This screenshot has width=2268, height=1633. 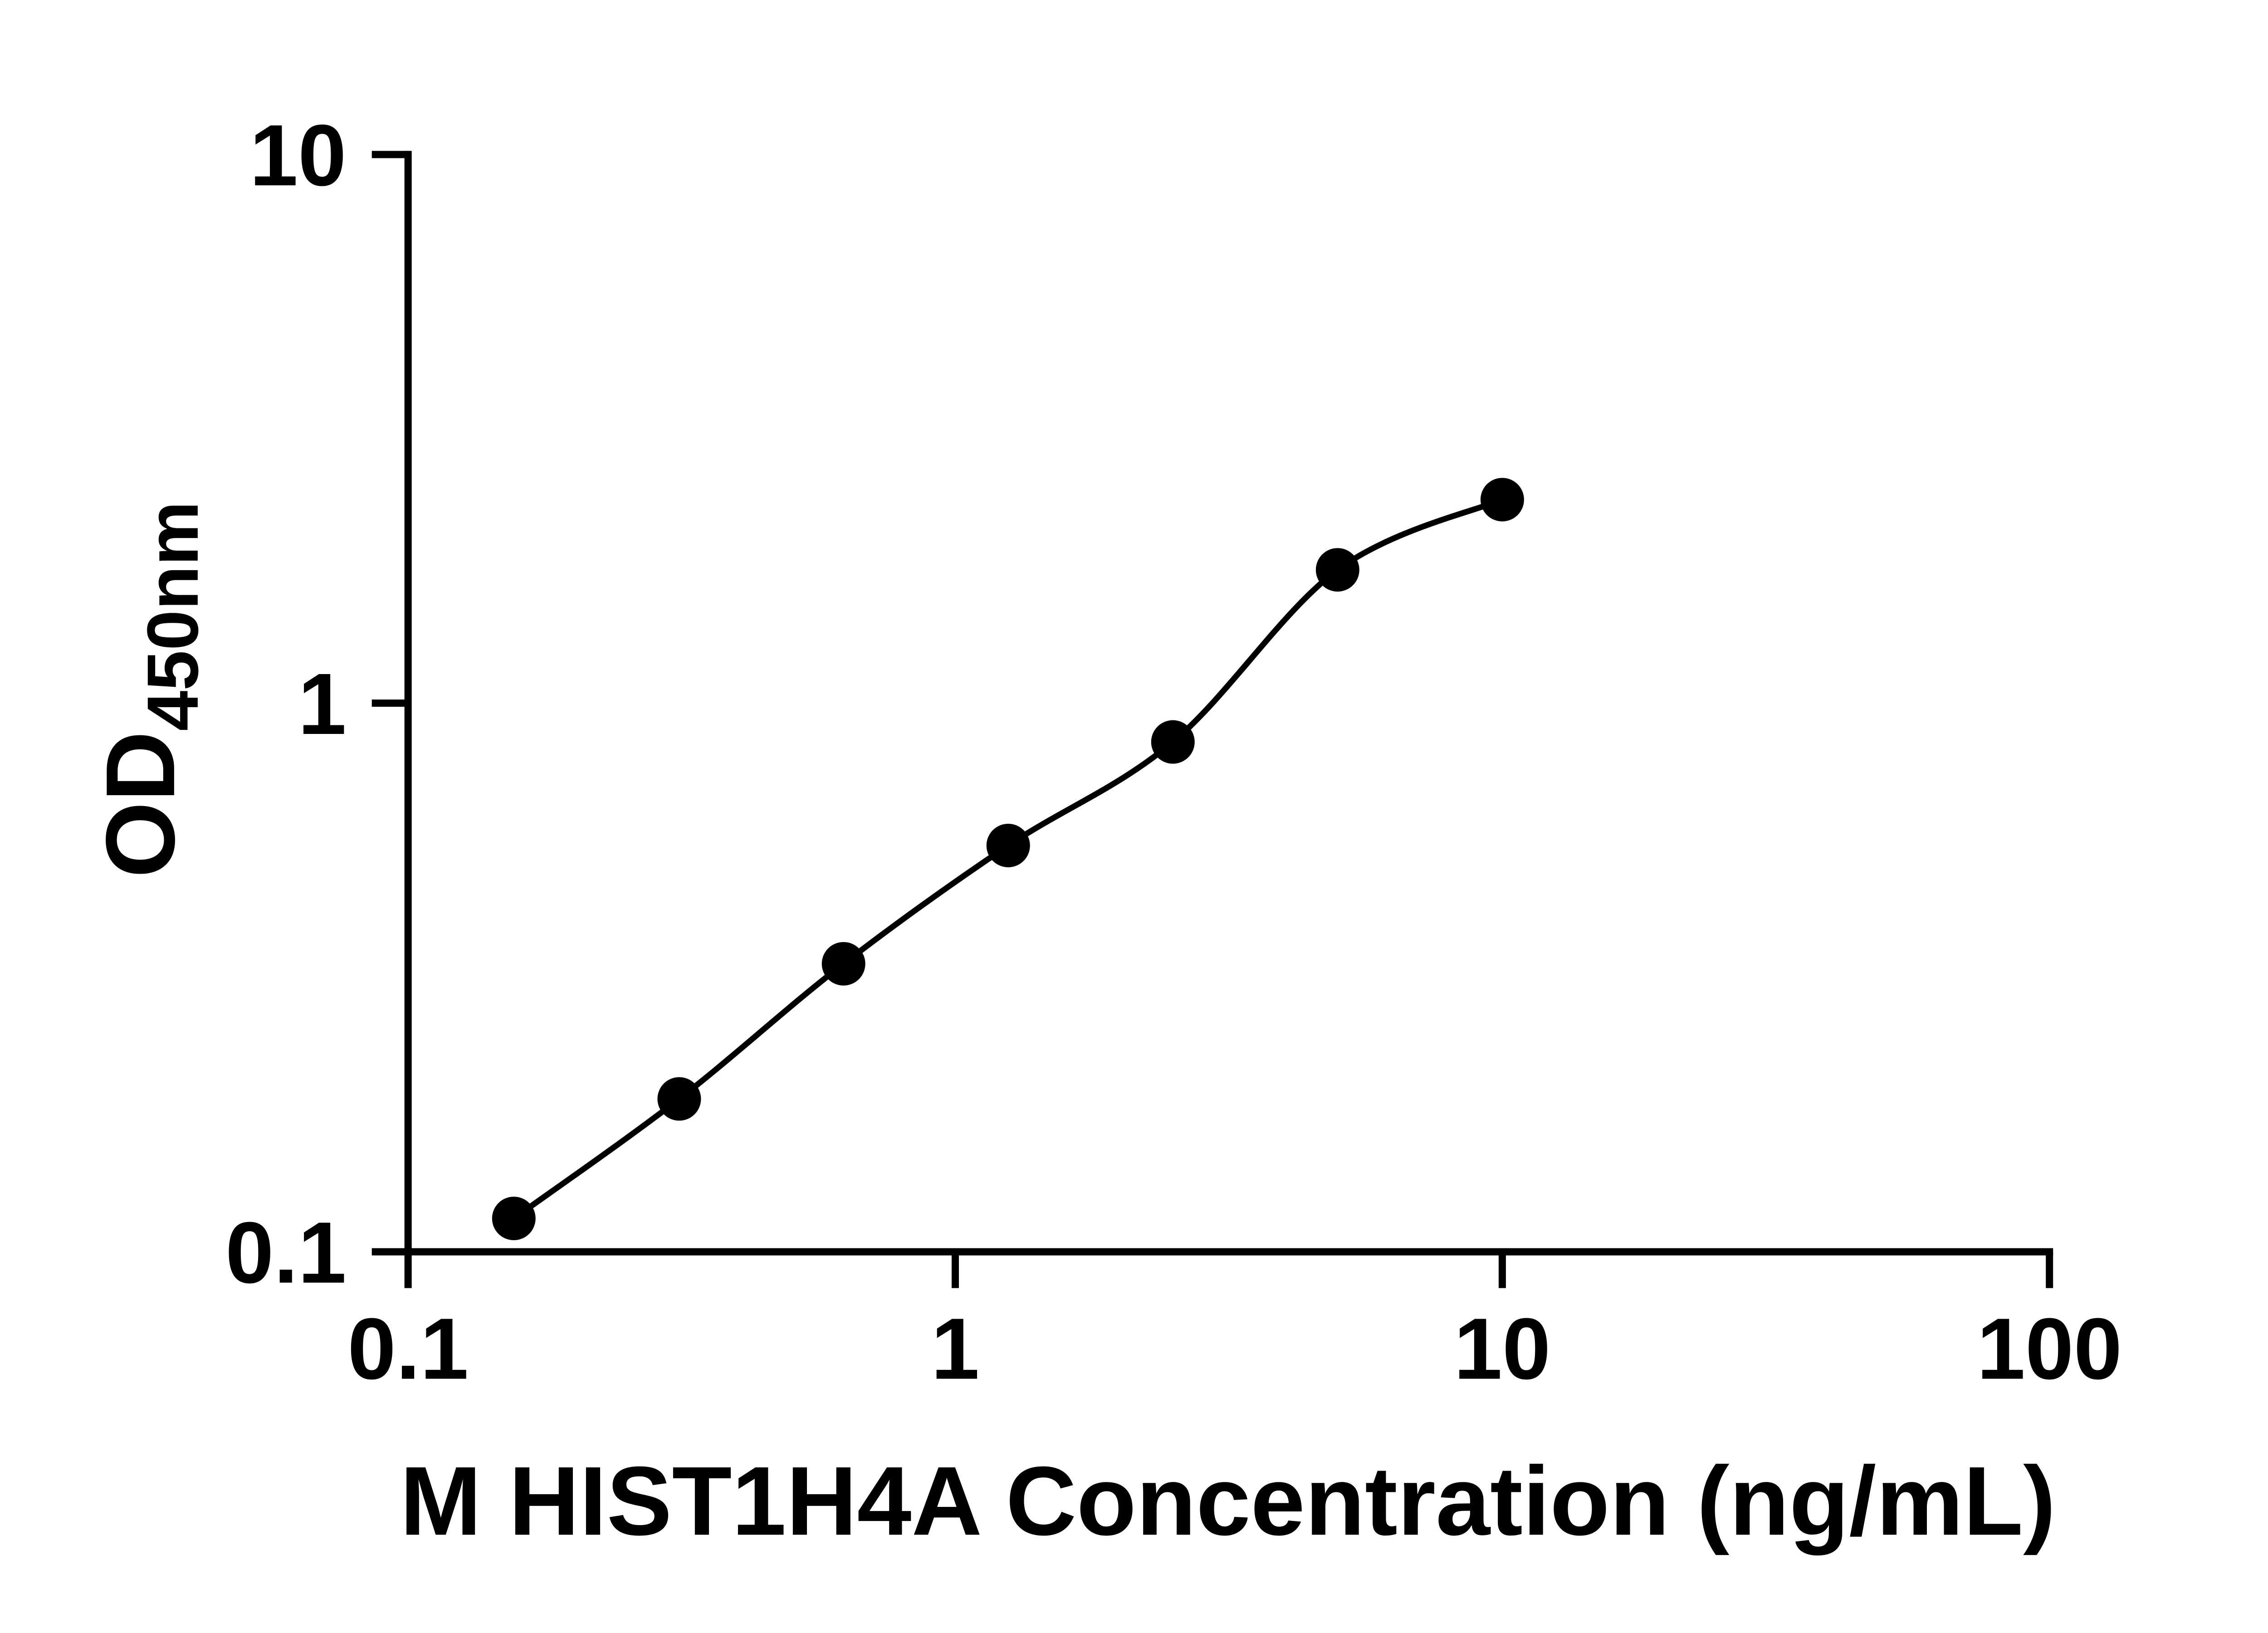 What do you see at coordinates (1228, 1500) in the screenshot?
I see `x-axis-title: M HIST1H4A Concentration (ng/mL)` at bounding box center [1228, 1500].